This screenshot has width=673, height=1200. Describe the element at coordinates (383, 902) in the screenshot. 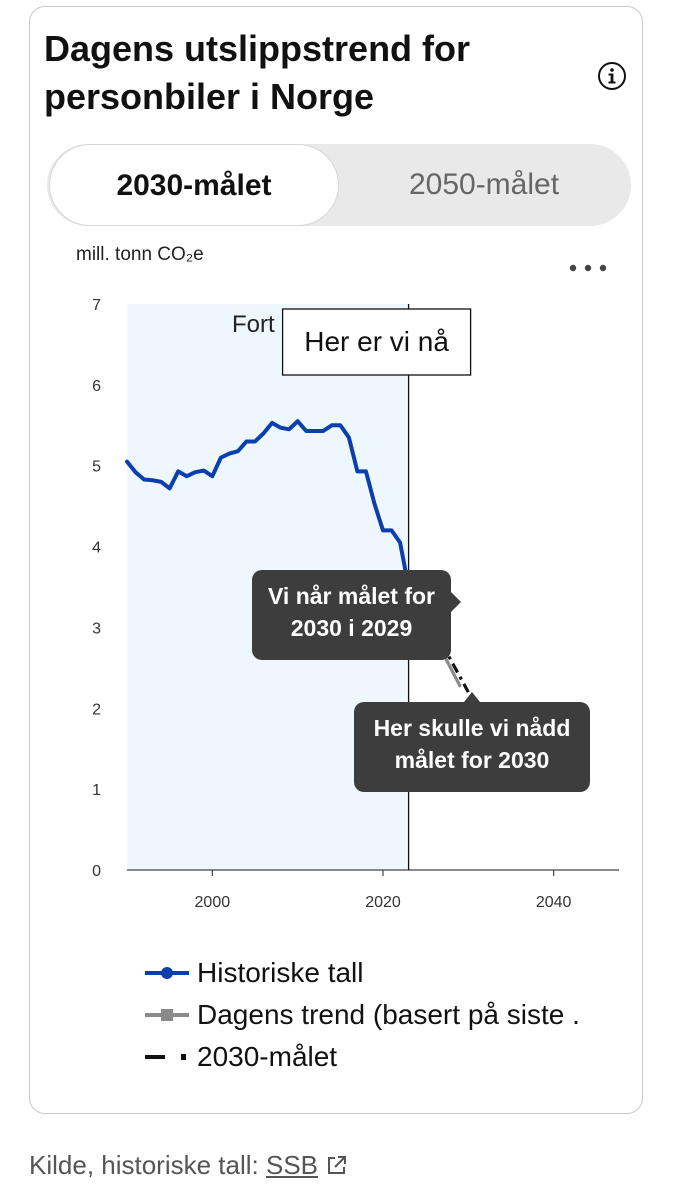

I see `x-tick-label: 2020` at that location.